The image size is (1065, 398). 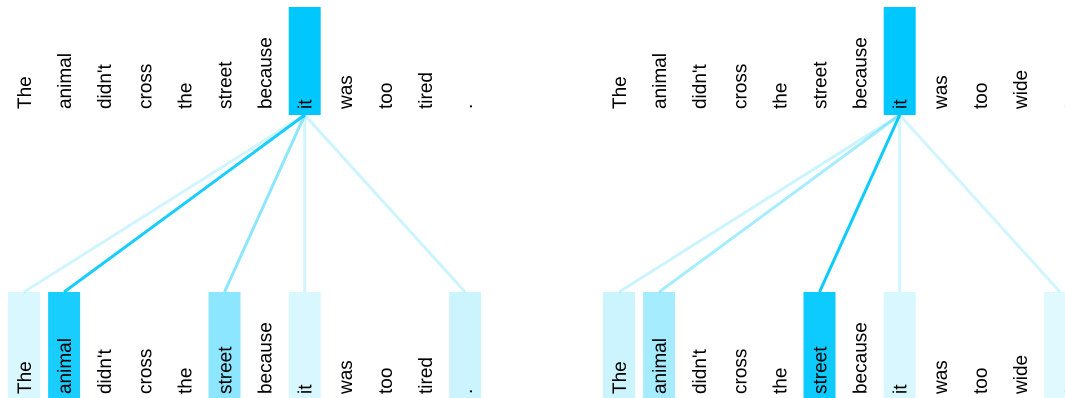 I want to click on top-token: wide, so click(x=1021, y=90).